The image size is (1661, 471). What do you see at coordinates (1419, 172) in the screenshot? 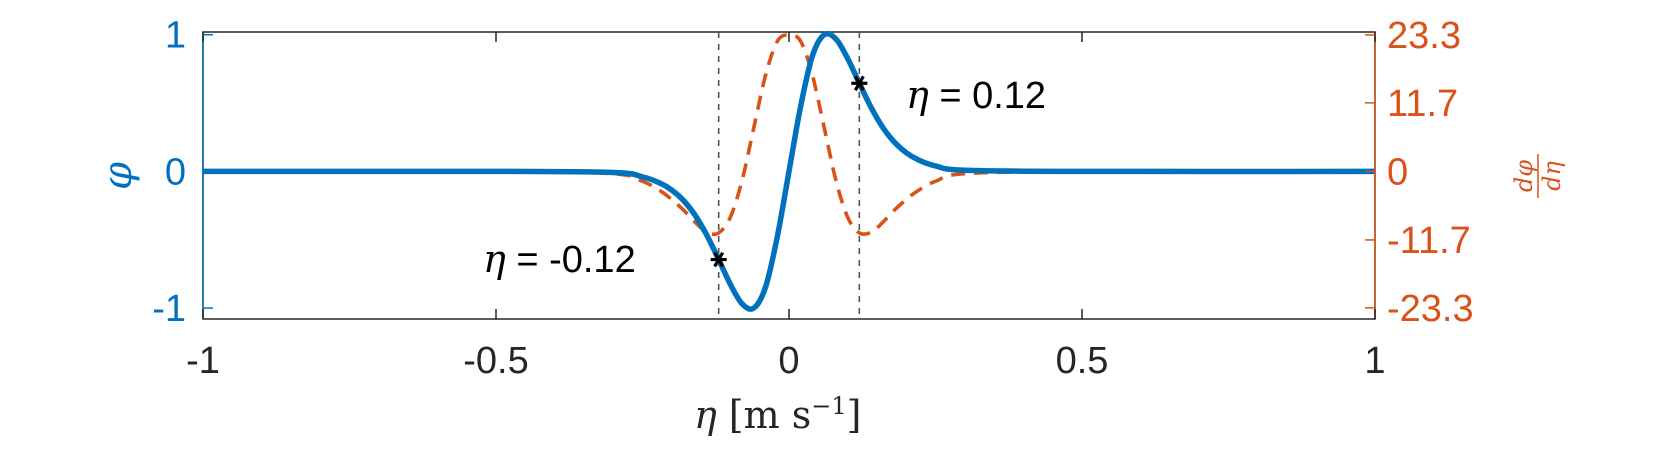
I see `right-y-axis-ticks: -23.3 -11.7 0 11.7 23.3` at bounding box center [1419, 172].